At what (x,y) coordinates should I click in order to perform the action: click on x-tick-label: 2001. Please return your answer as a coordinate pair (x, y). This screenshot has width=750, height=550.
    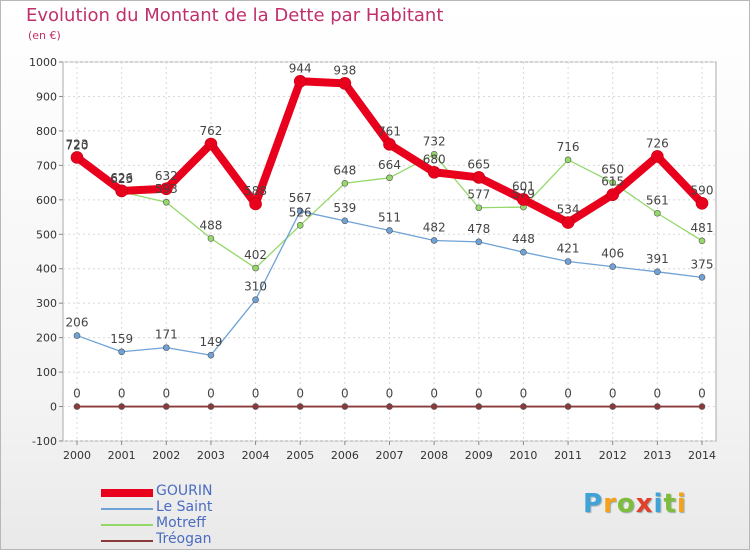
    Looking at the image, I should click on (122, 455).